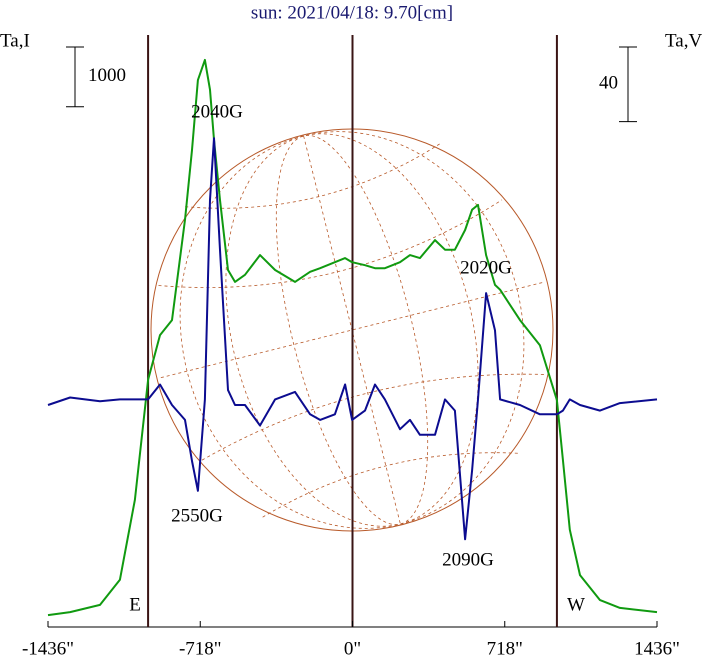 This screenshot has width=708, height=662. I want to click on x-tick-label: -718", so click(200, 648).